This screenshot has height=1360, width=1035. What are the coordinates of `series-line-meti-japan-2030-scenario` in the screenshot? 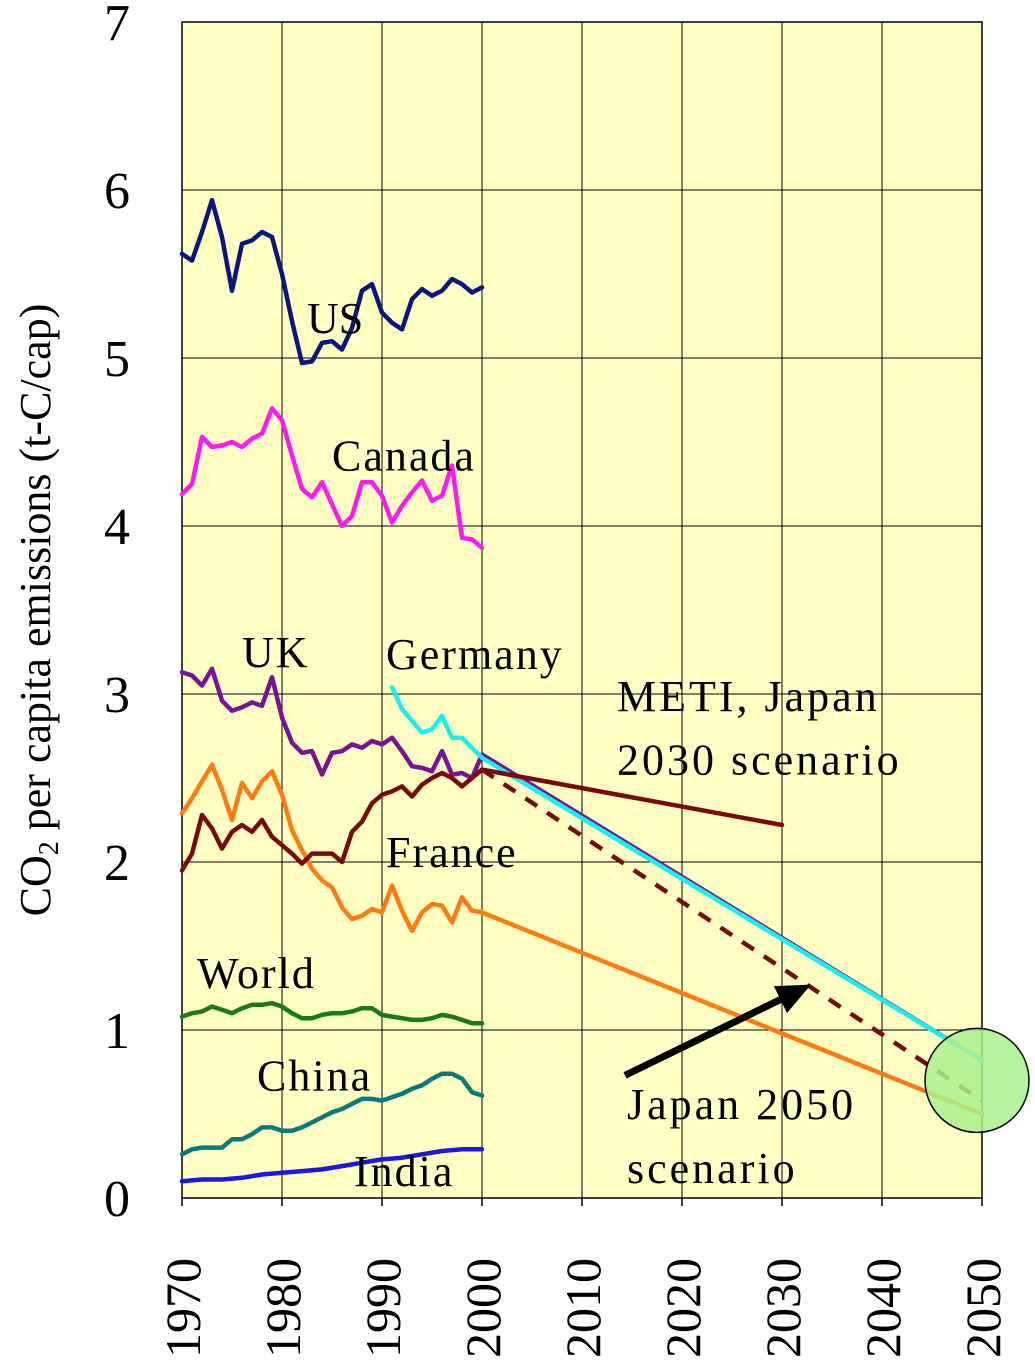 It's located at (632, 797).